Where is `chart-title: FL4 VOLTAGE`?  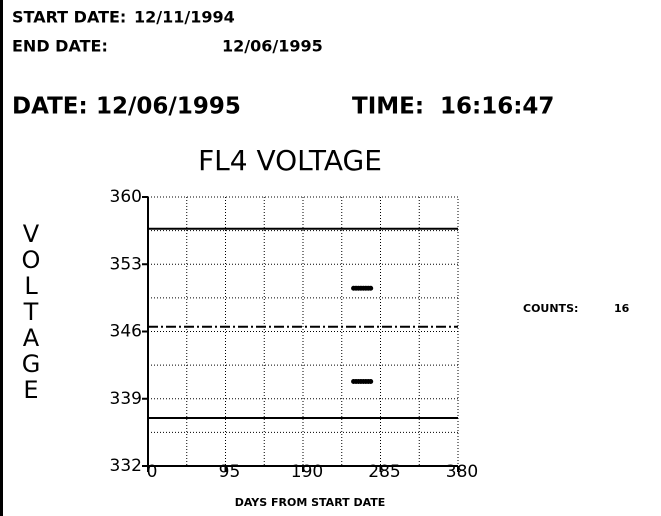 chart-title: FL4 VOLTAGE is located at coordinates (290, 160).